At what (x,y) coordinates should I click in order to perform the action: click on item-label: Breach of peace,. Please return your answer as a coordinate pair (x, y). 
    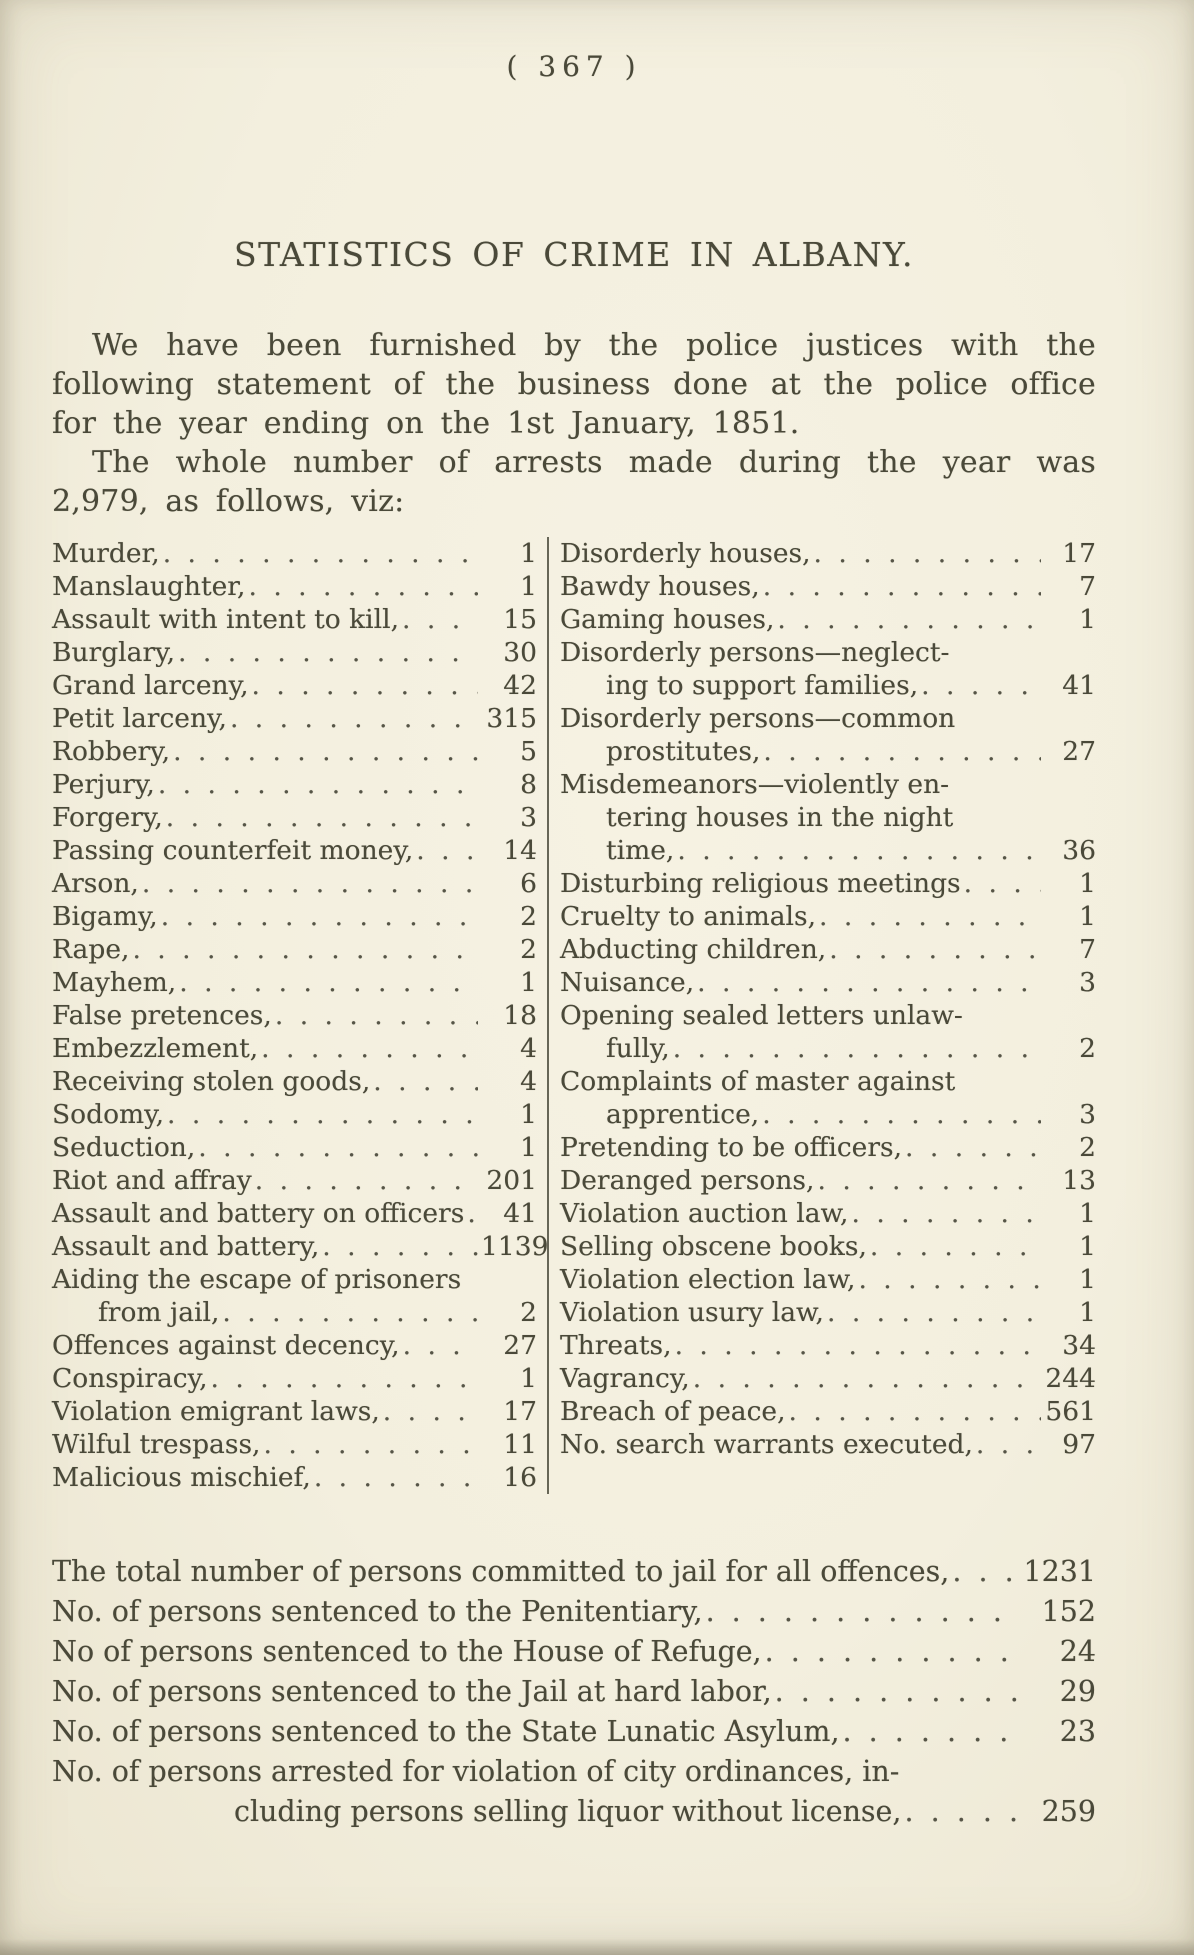
    Looking at the image, I should click on (673, 1411).